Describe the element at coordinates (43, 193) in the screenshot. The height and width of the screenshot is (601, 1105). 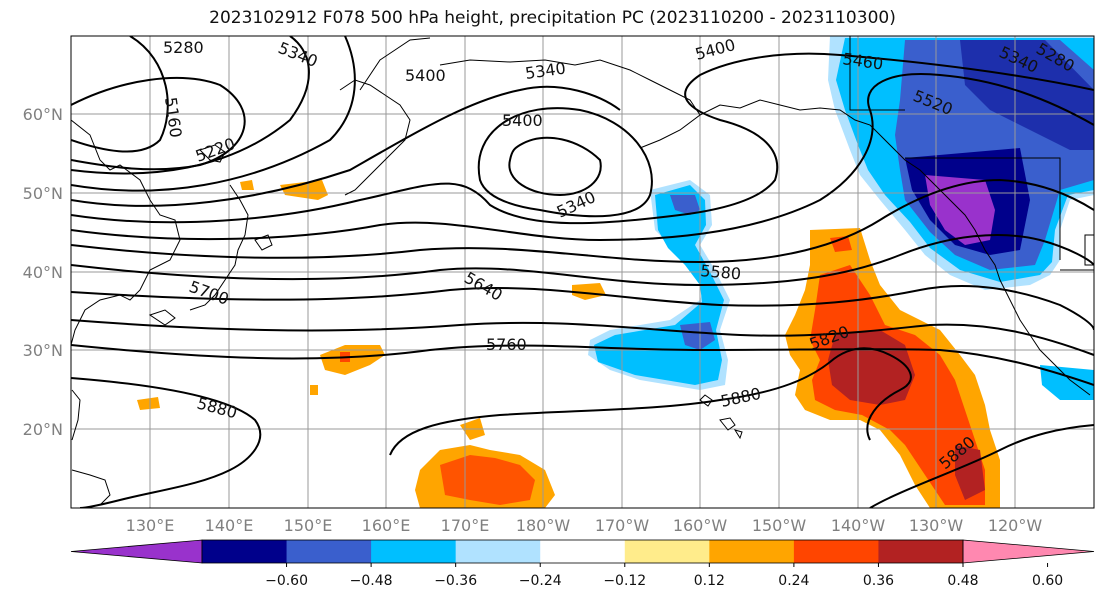
I see `lat-label-50n: 50°N` at that location.